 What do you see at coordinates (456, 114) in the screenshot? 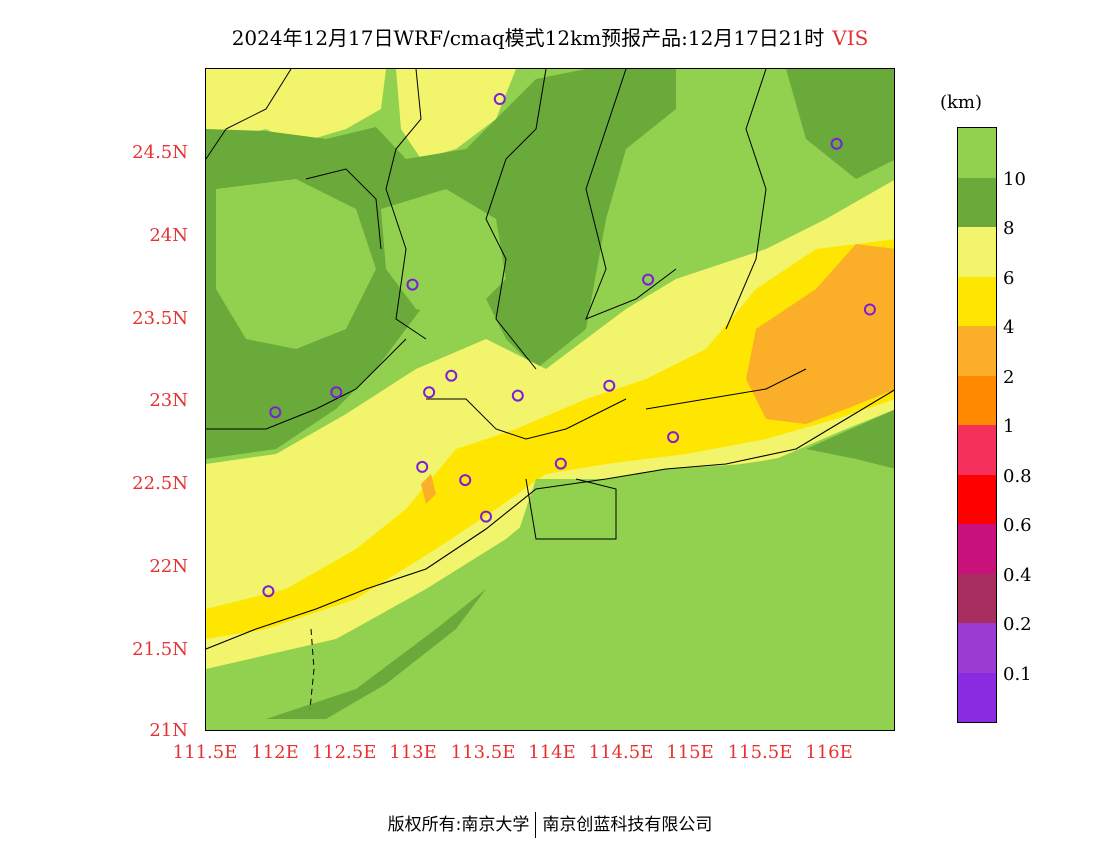
I see `region-vis-6-north-center` at bounding box center [456, 114].